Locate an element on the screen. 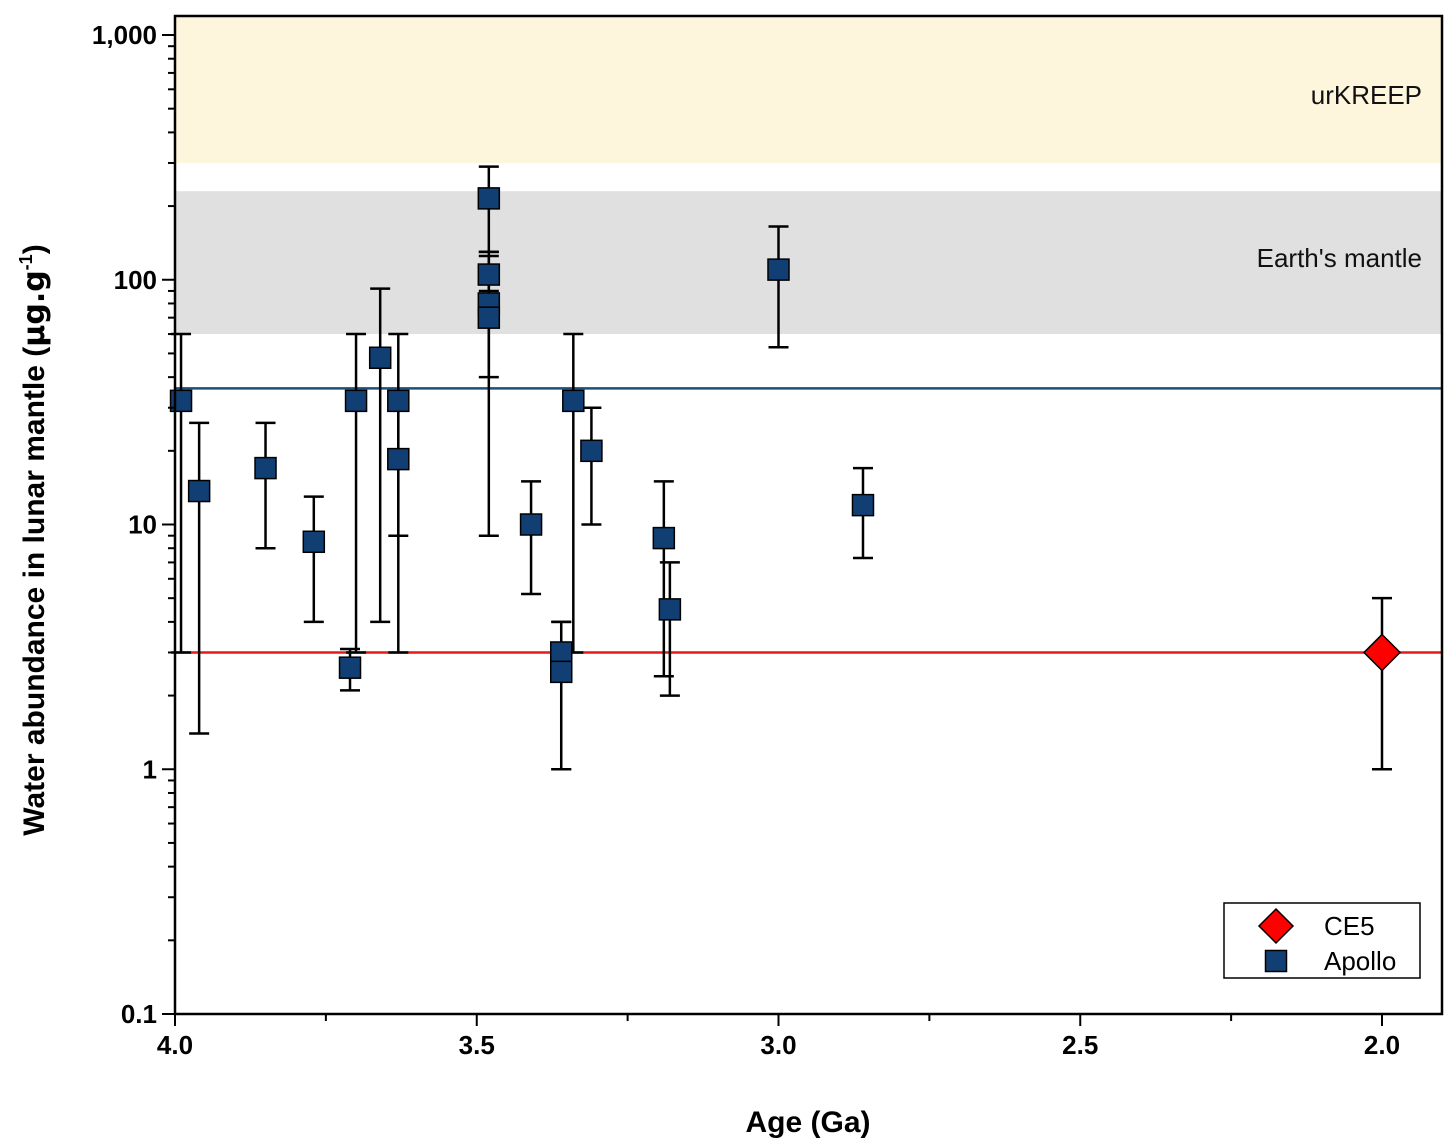 The width and height of the screenshot is (1456, 1145). band-labels: urKREEP Earth's mantle is located at coordinates (1339, 176).